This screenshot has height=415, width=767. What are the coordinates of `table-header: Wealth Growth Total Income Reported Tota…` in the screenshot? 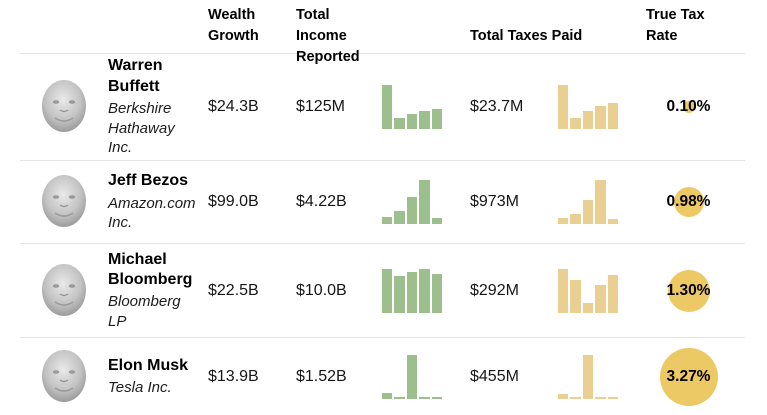 It's located at (382, 32).